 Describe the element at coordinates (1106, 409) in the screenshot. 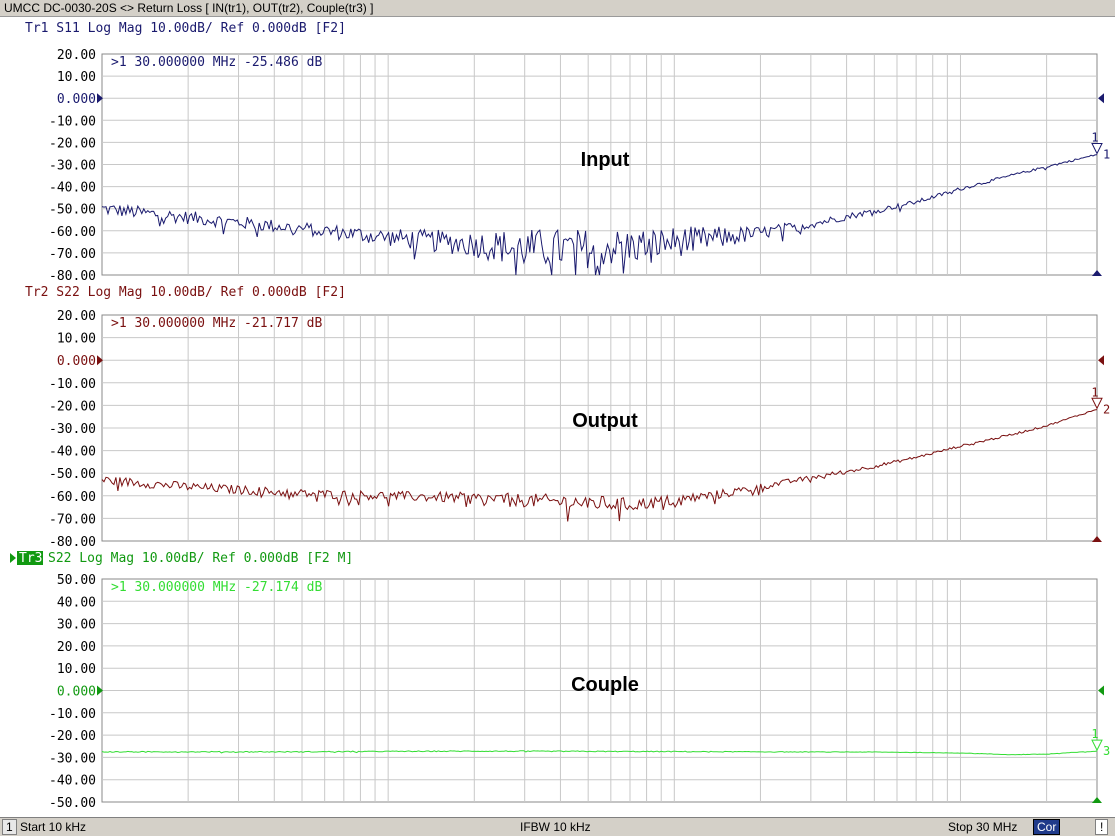

I see `marker-trace-label: 2` at that location.